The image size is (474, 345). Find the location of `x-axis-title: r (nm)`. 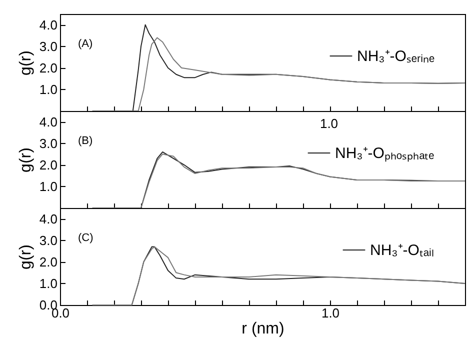

x-axis-title: r (nm) is located at coordinates (263, 329).